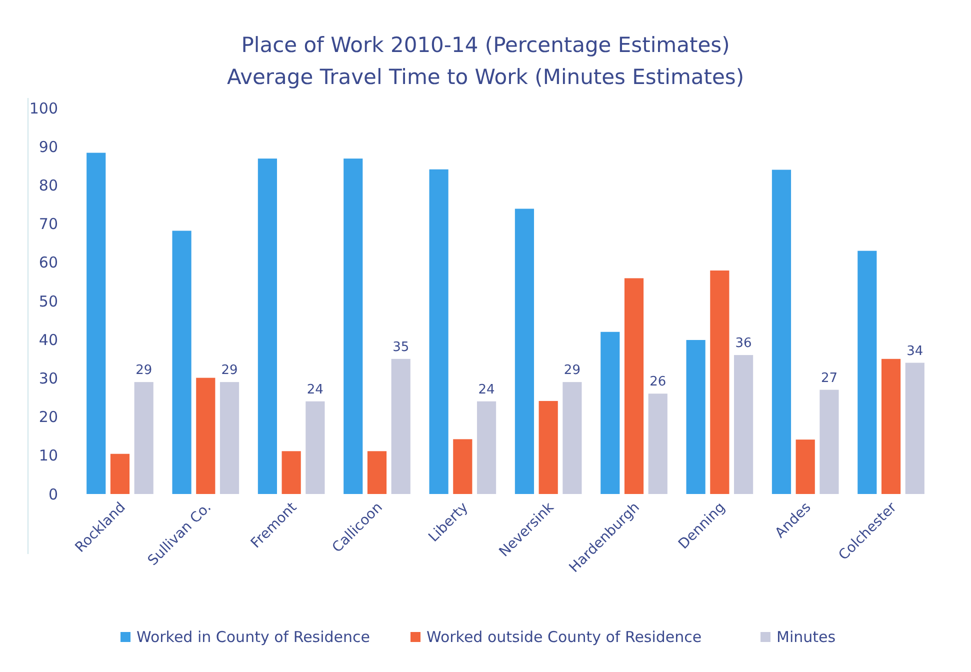  What do you see at coordinates (658, 382) in the screenshot?
I see `data-label: 26` at bounding box center [658, 382].